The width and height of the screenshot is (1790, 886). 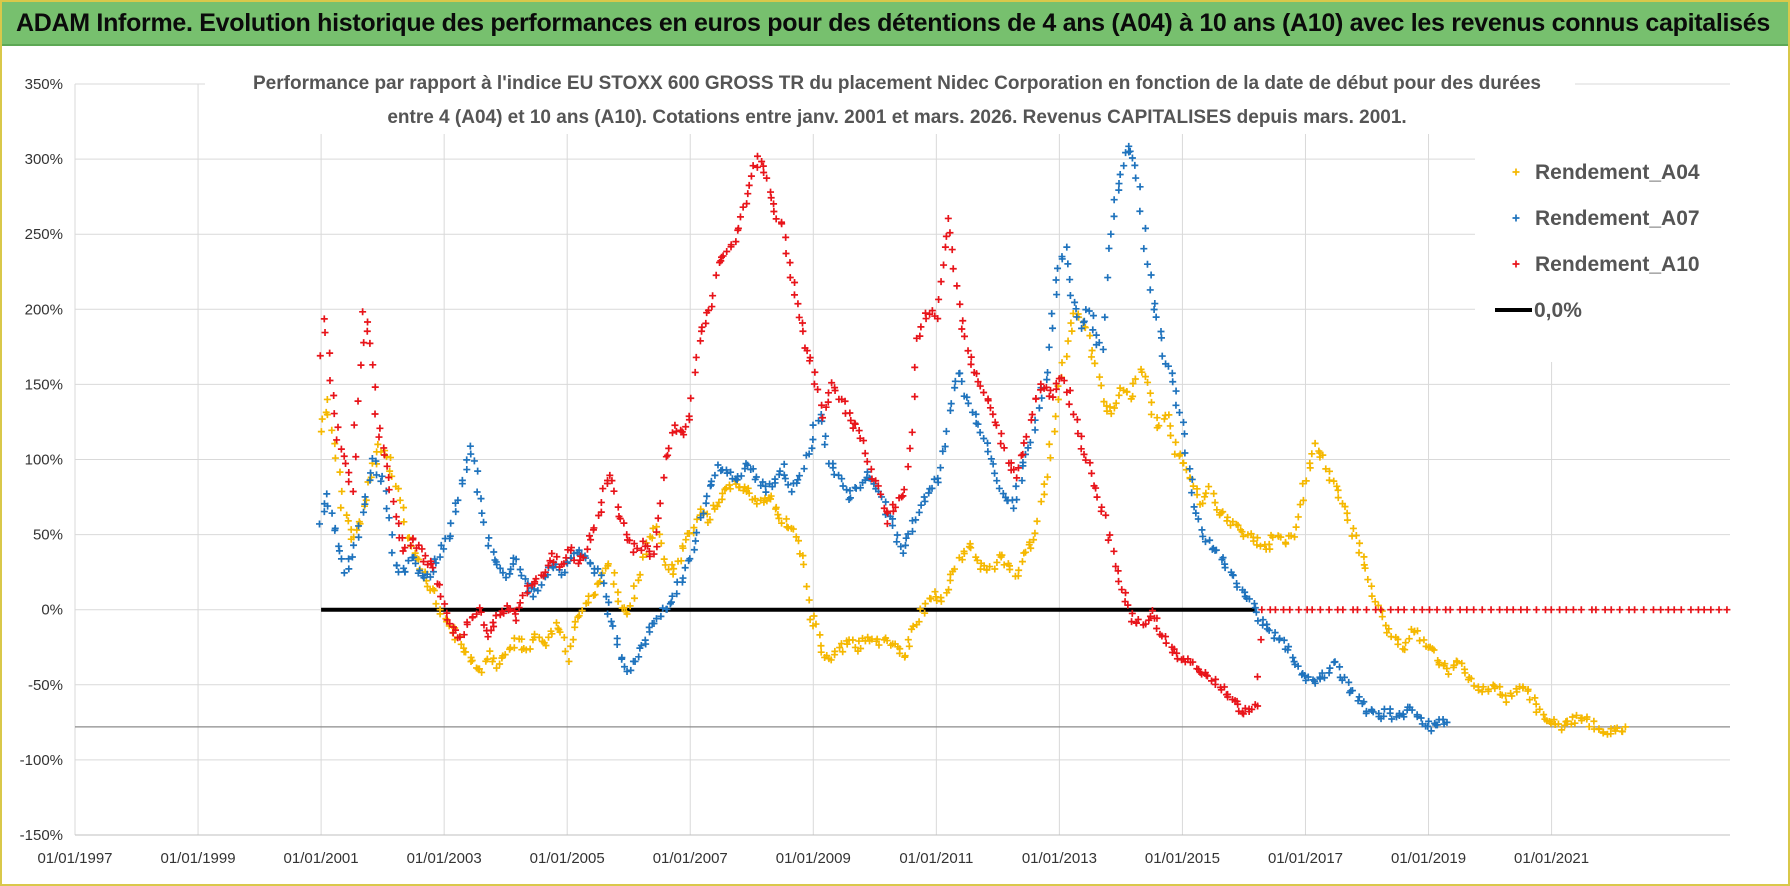 I want to click on x-tick-label: 01/01/2013, so click(x=1059, y=858).